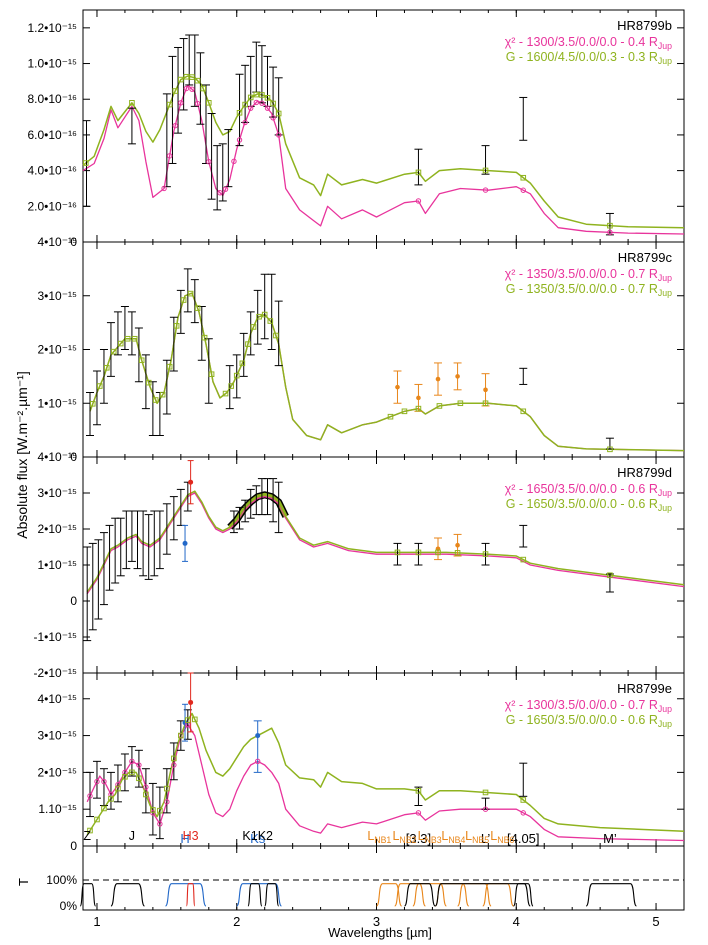  Describe the element at coordinates (57, 736) in the screenshot. I see `y-tick-label: 3•10⁻¹⁵` at that location.